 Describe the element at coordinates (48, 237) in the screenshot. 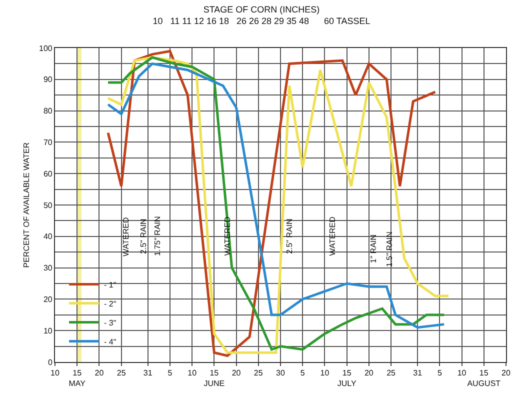

I see `y-tick-label: 40` at that location.